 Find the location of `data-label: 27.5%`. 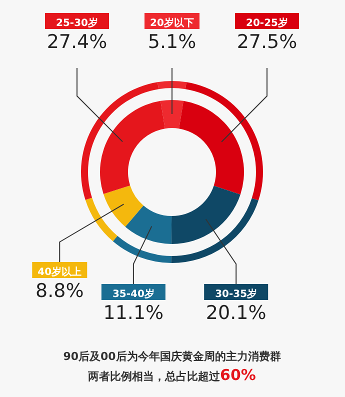

data-label: 27.5% is located at coordinates (267, 42).